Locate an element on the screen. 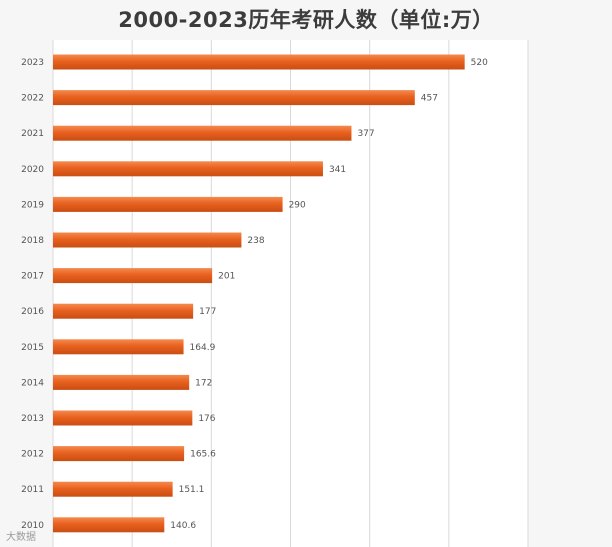 The height and width of the screenshot is (547, 612). y-tick-label: 2019 is located at coordinates (32, 205).